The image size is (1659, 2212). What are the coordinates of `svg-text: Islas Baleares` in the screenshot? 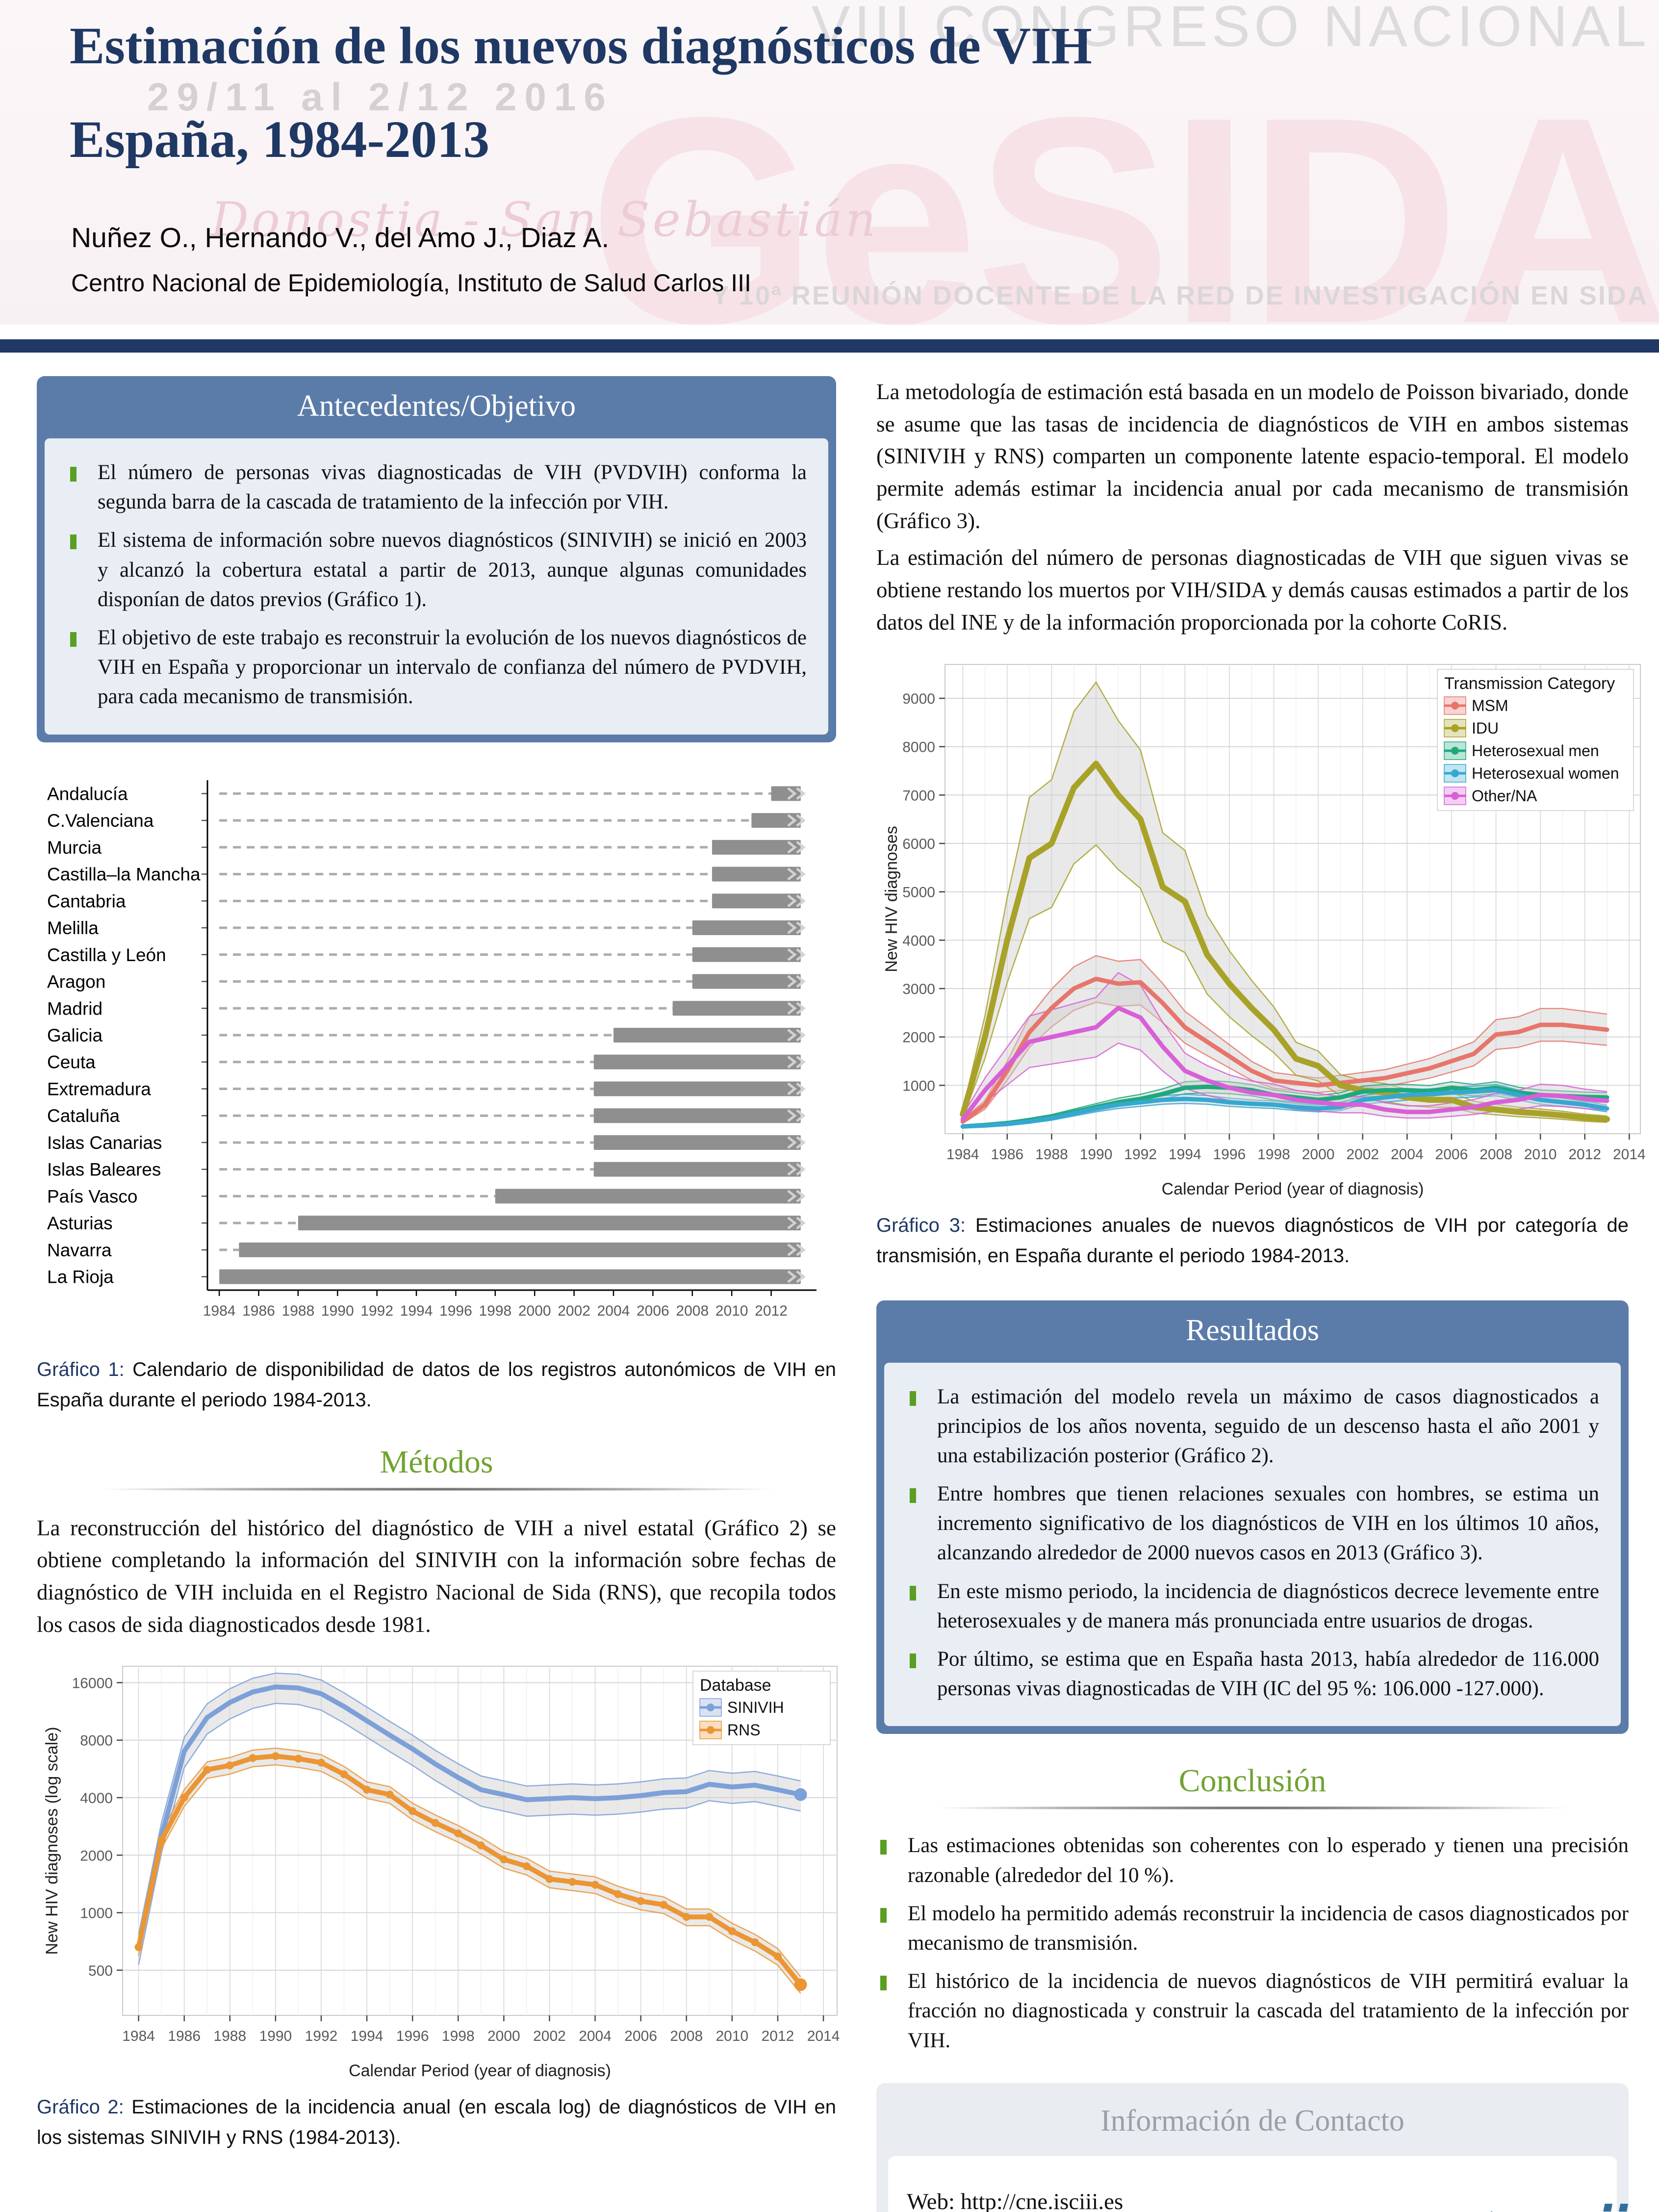 It's located at (104, 1169).